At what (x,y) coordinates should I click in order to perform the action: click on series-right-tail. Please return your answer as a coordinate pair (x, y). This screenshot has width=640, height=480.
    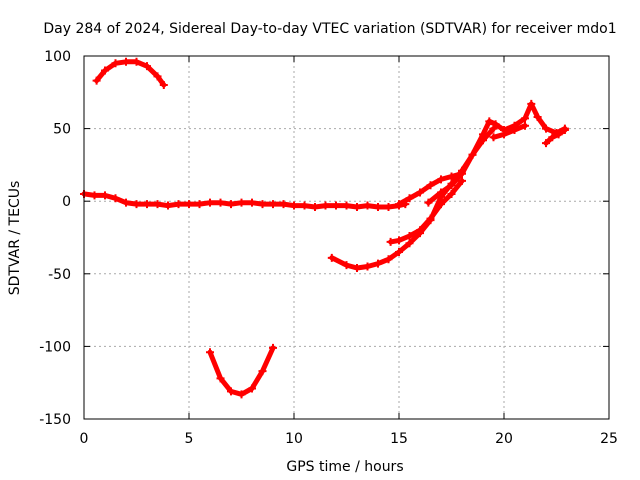
    Looking at the image, I should click on (555, 137).